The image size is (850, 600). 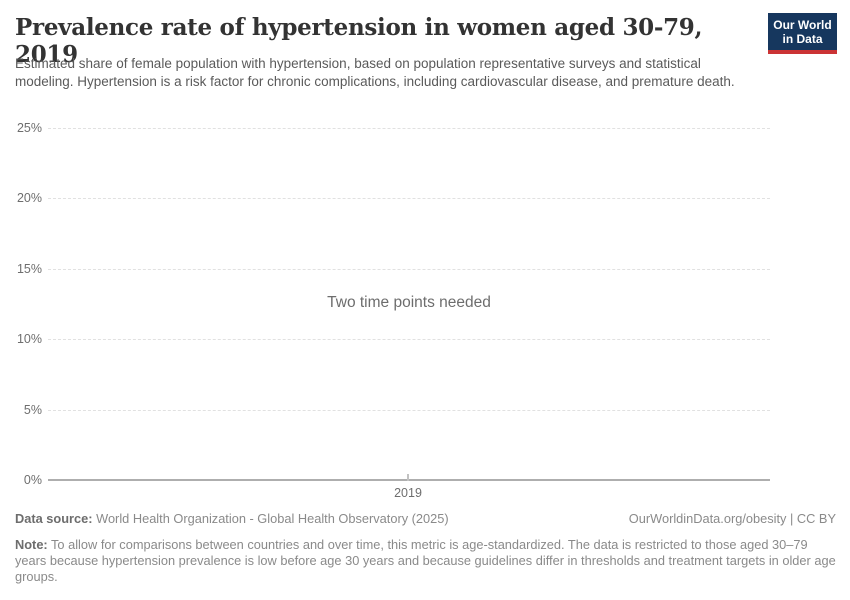 What do you see at coordinates (802, 39) in the screenshot?
I see `owid-logo-text-line2: in Data` at bounding box center [802, 39].